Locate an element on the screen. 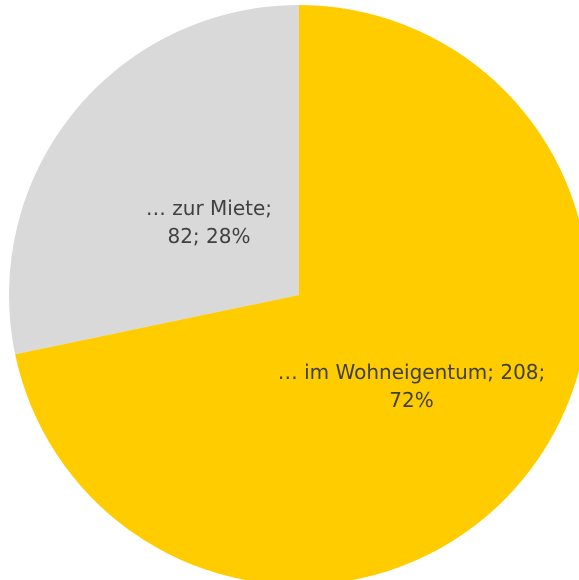  data-label: … im Wohneigentum; 208; 72% is located at coordinates (411, 386).